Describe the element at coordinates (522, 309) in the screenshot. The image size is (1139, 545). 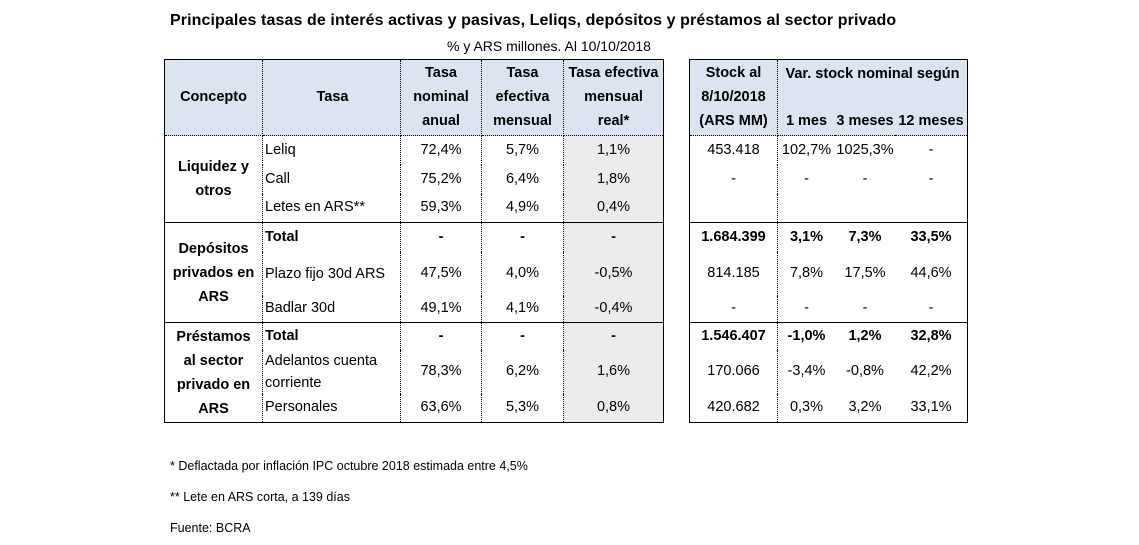
I see `cell-tasa-efectiva: 4,1%` at that location.